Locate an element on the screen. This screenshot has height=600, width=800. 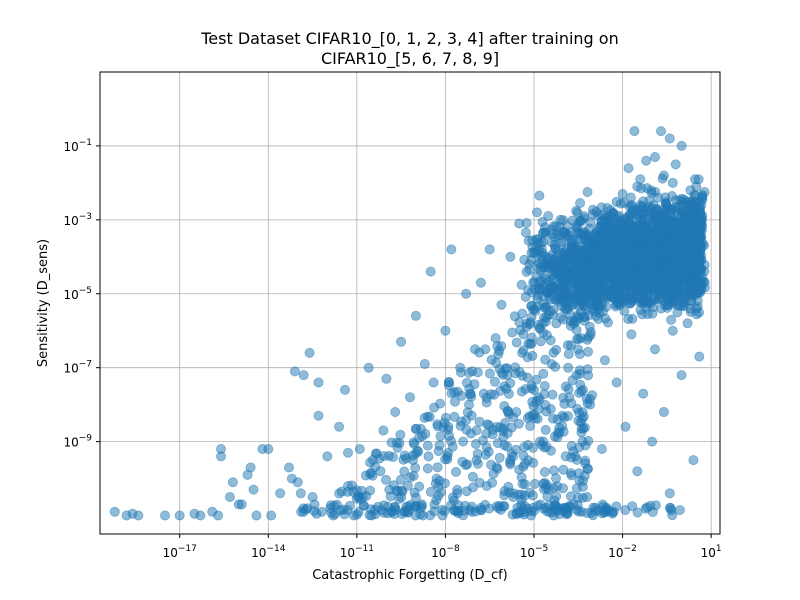
y-tick-label: 10⁻⁹ is located at coordinates (77, 442).